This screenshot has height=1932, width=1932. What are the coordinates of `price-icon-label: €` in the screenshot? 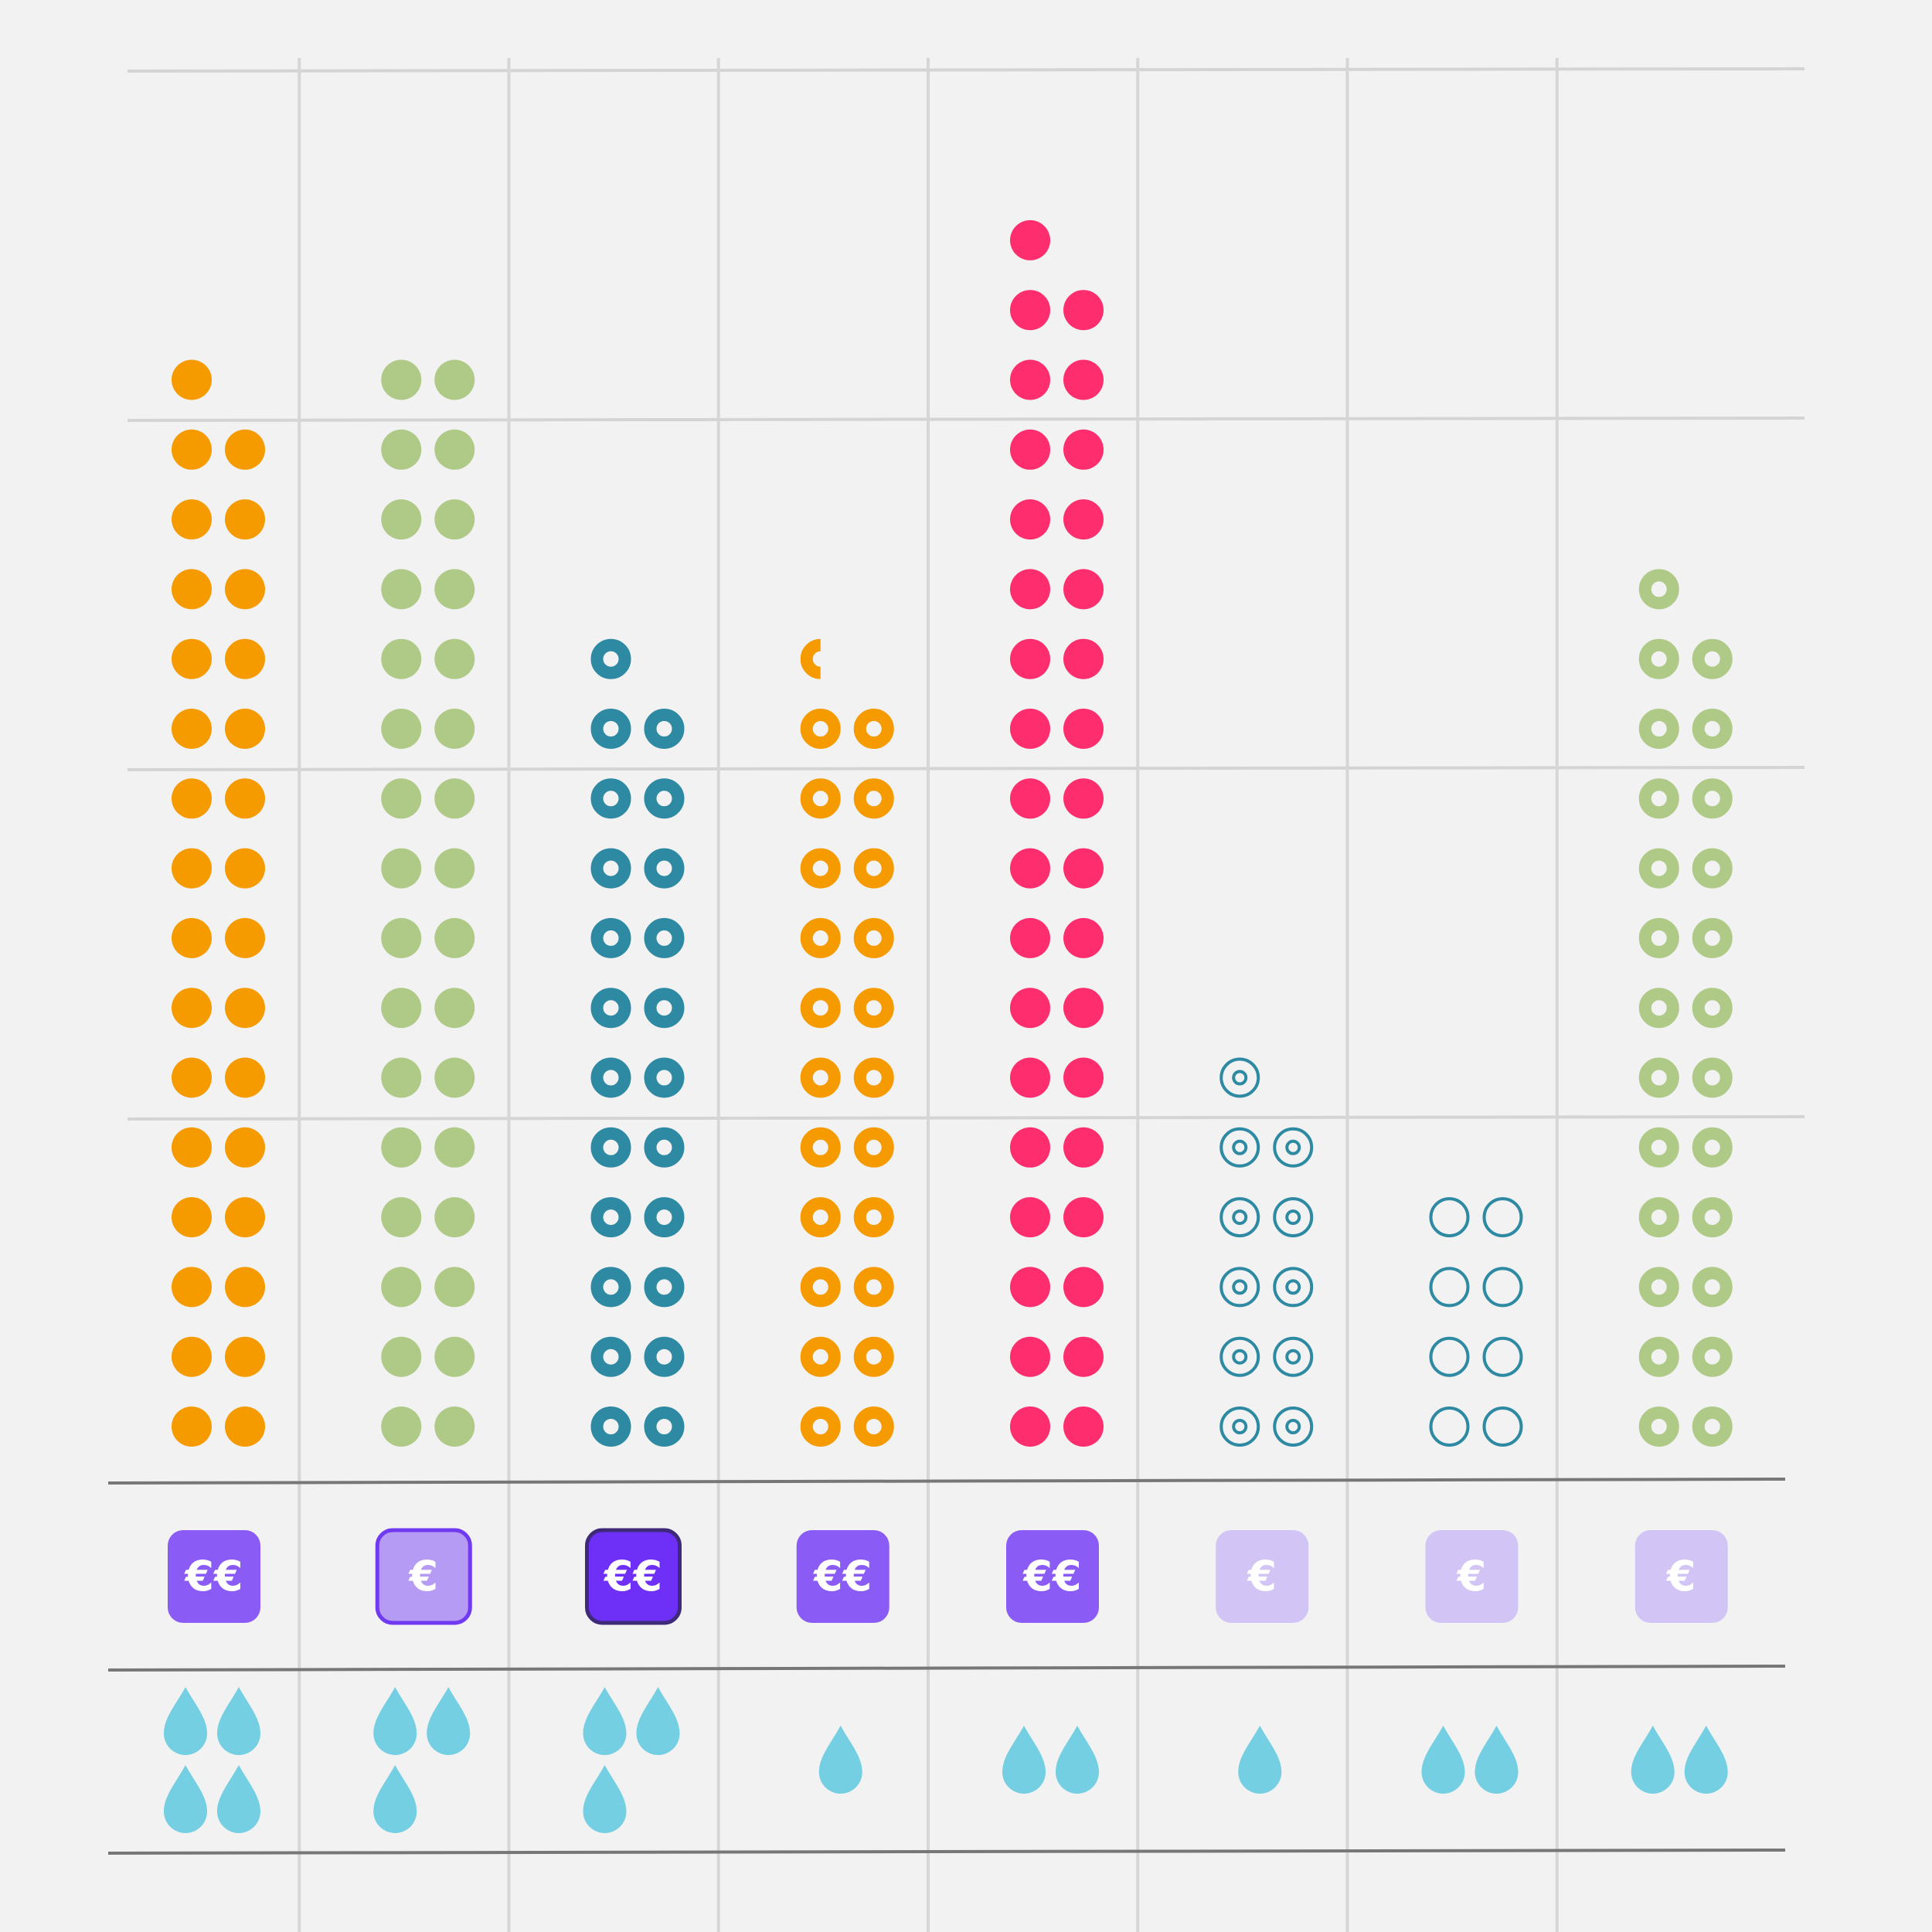 It's located at (1681, 1576).